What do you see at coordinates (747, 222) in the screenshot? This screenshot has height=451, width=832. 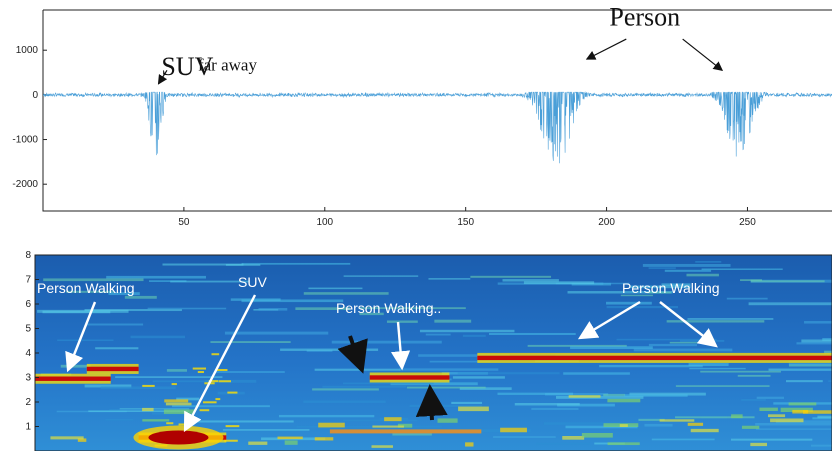 I see `x-tick-label: 250` at bounding box center [747, 222].